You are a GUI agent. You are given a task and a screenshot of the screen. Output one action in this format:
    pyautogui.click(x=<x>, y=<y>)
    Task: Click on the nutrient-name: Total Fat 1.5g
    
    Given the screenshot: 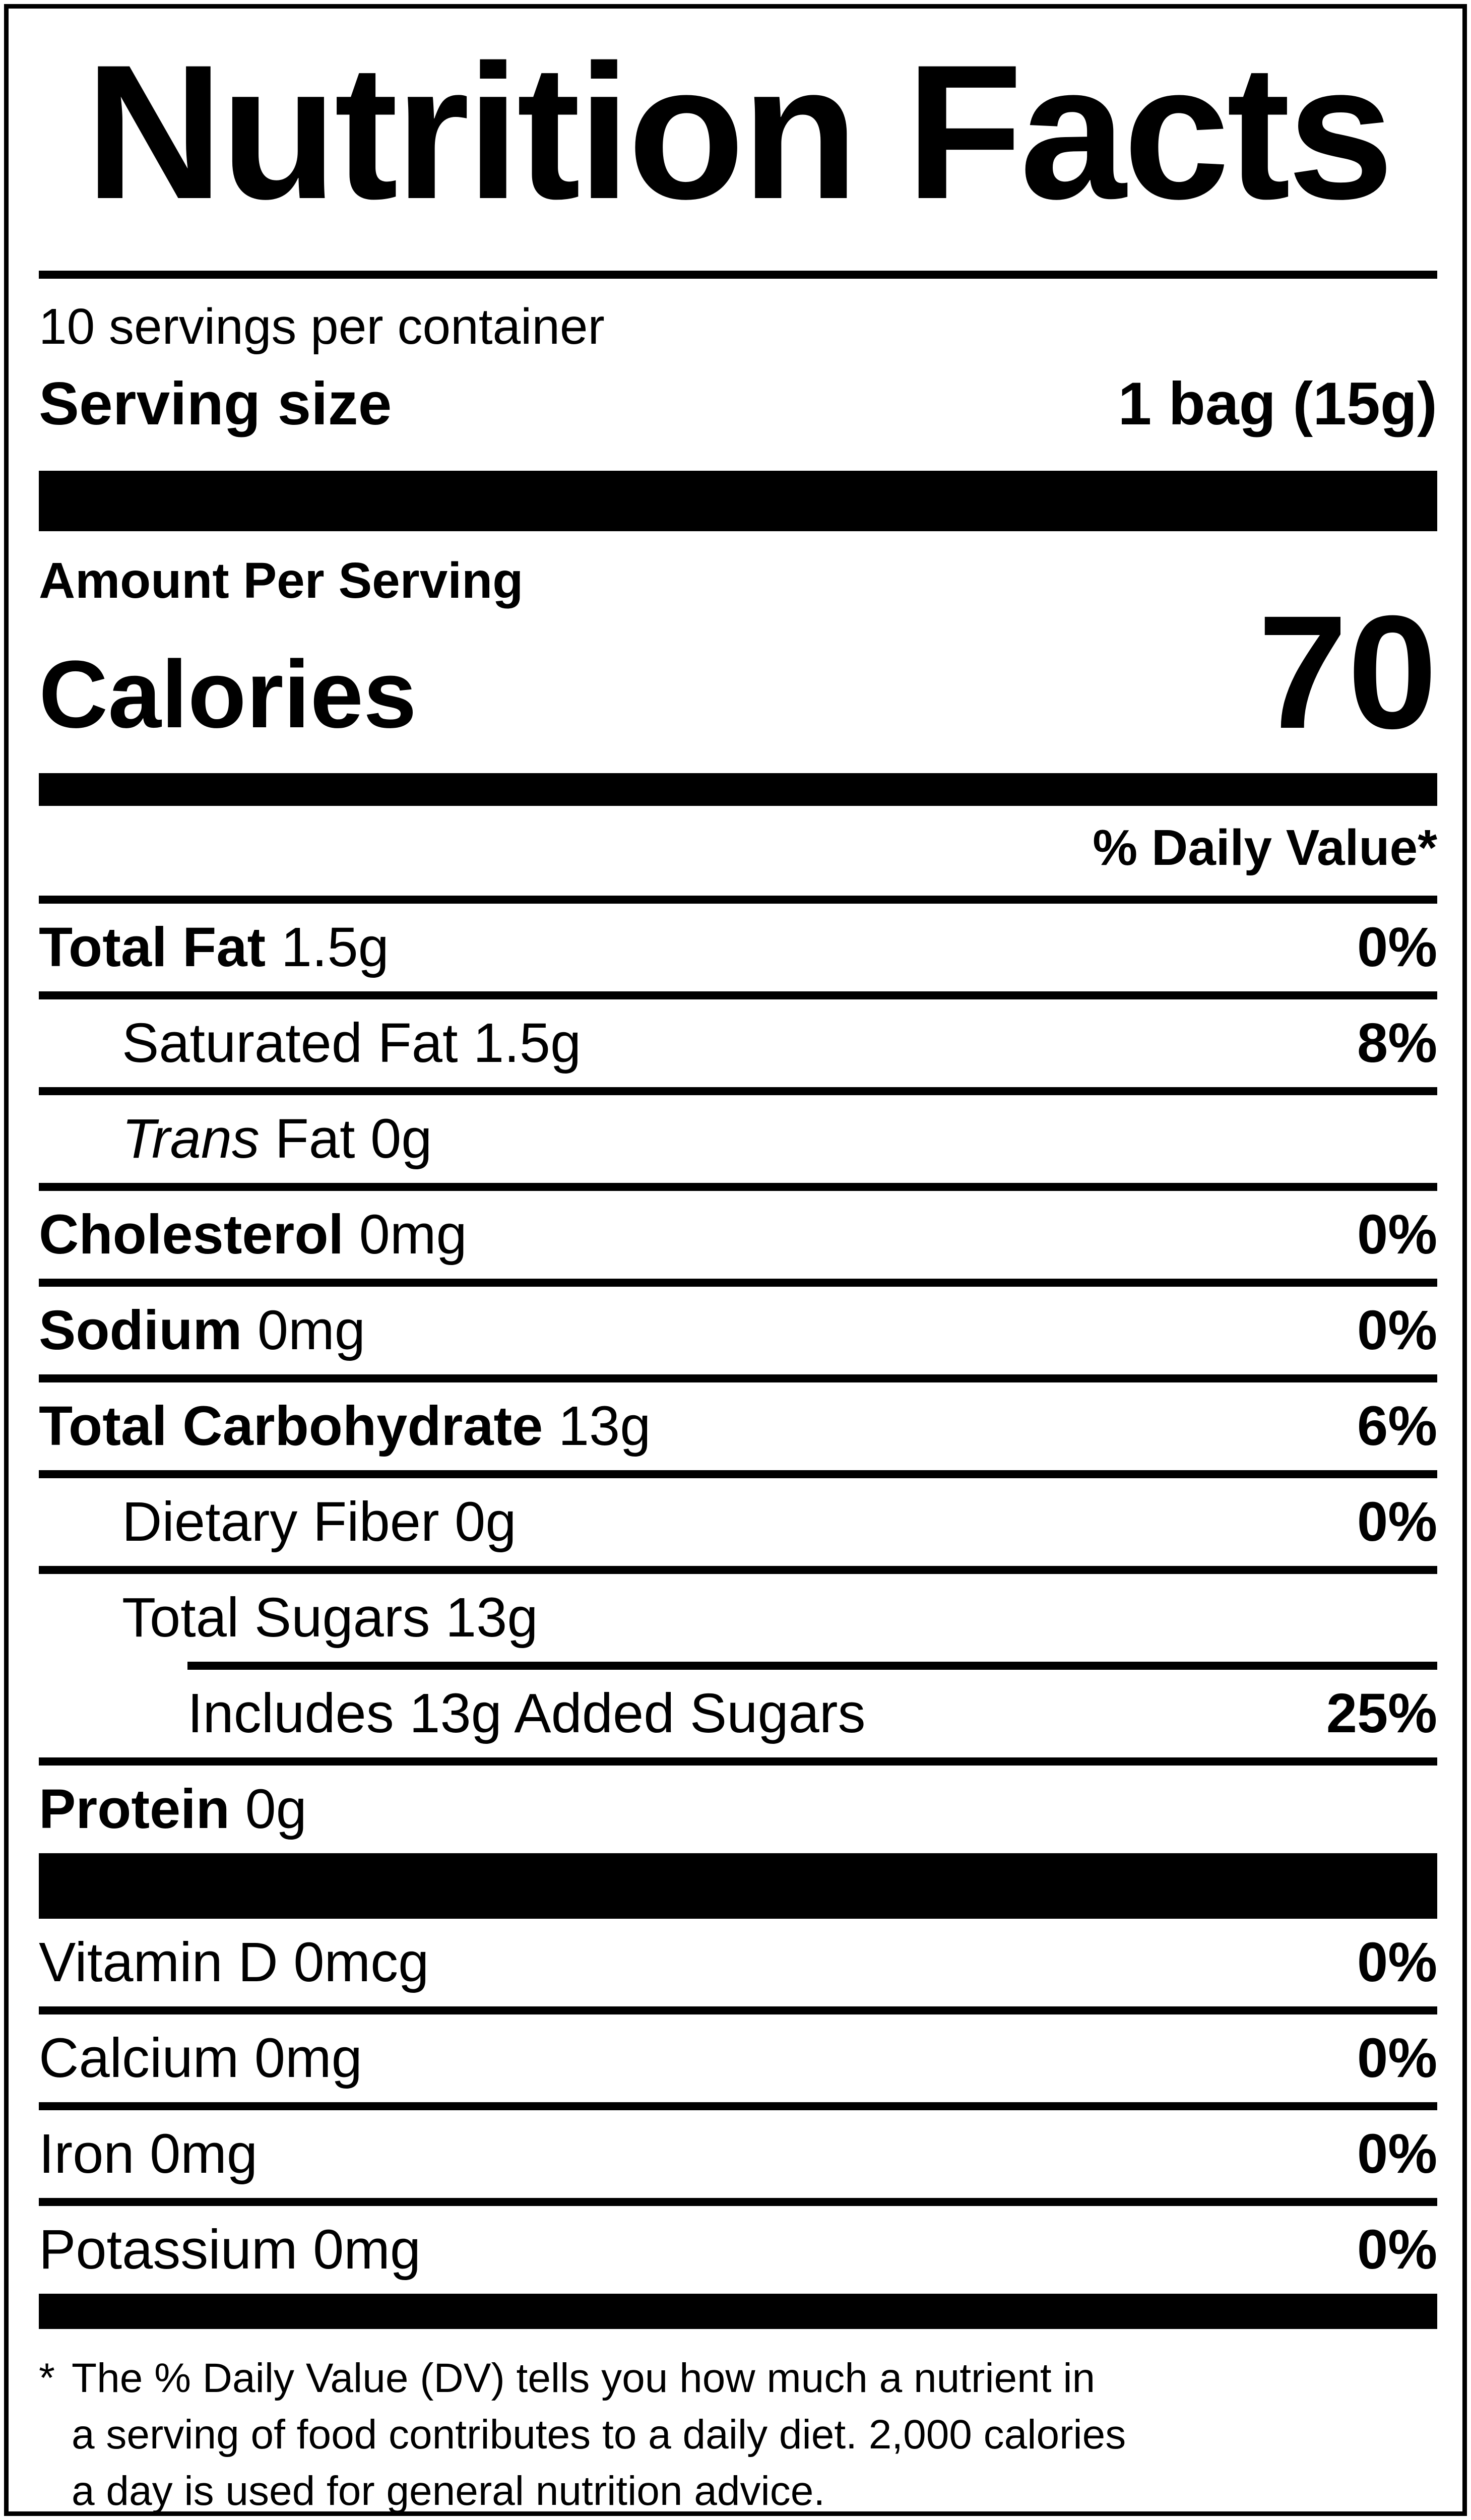 What is the action you would take?
    pyautogui.click(x=214, y=947)
    